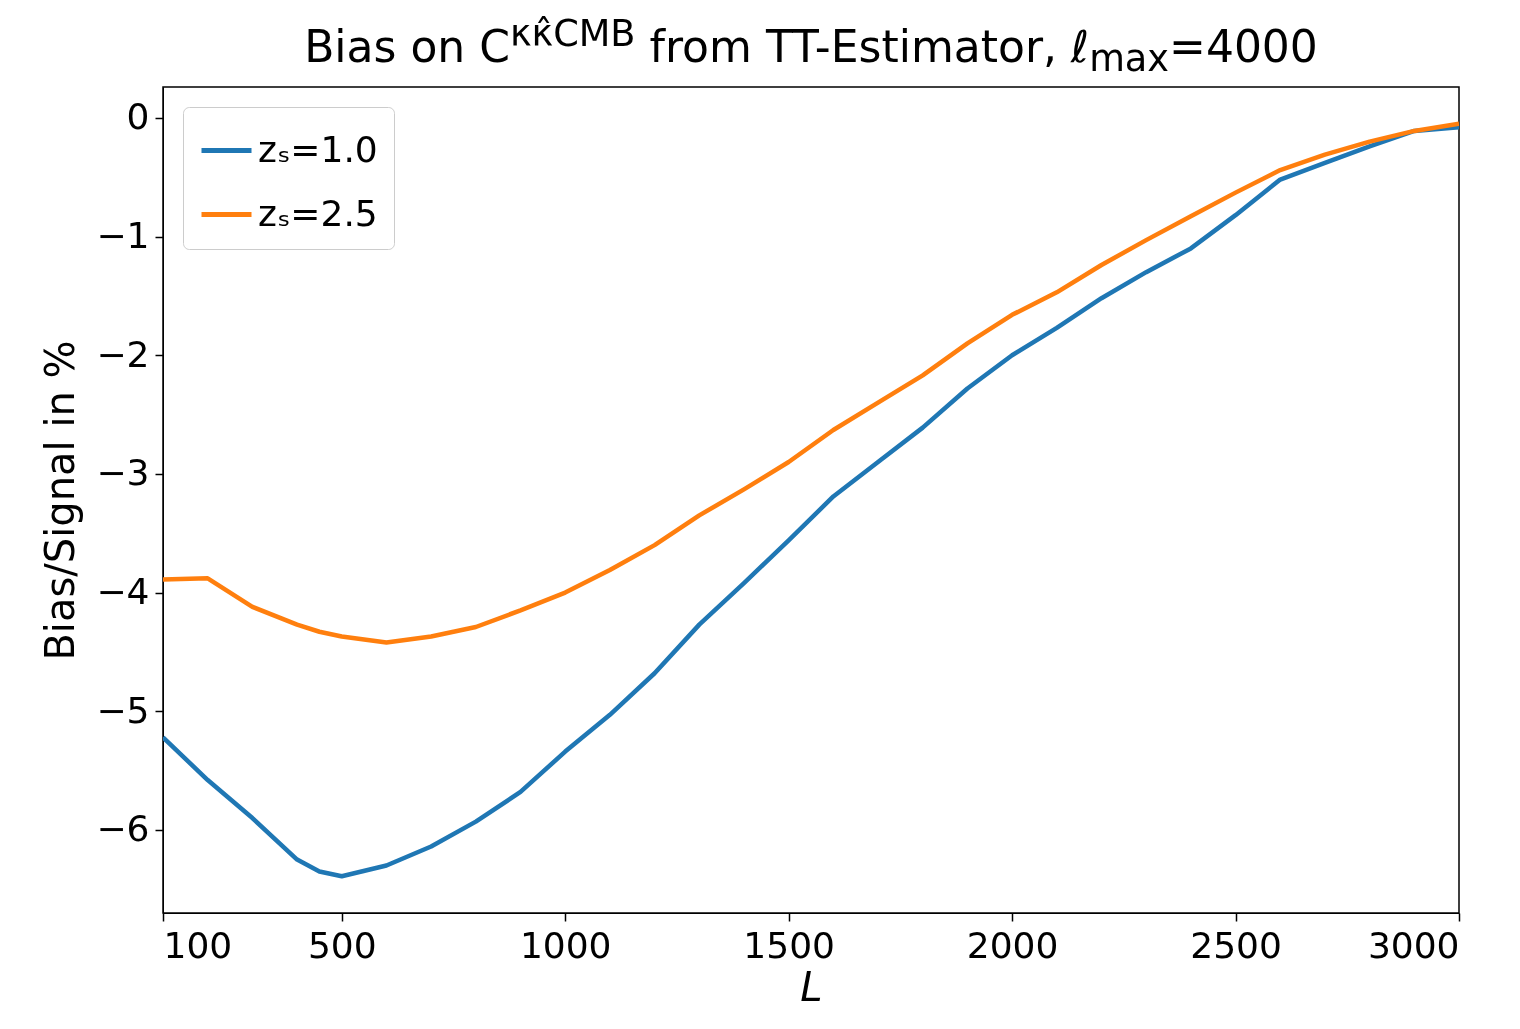  Describe the element at coordinates (123, 354) in the screenshot. I see `y-tick-label: −2` at that location.